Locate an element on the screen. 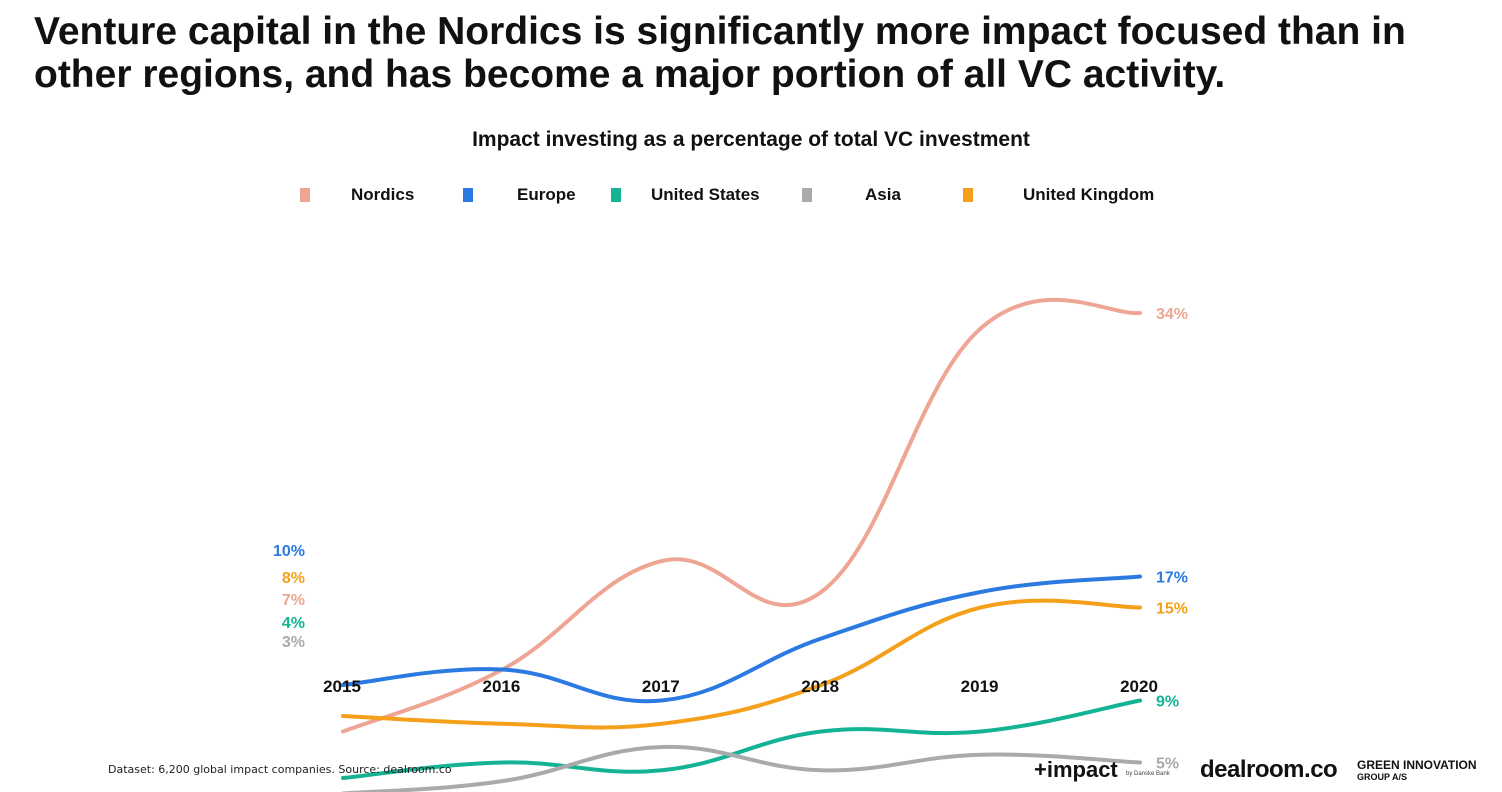 This screenshot has width=1502, height=792. legend-swatch-united-states is located at coordinates (616, 195).